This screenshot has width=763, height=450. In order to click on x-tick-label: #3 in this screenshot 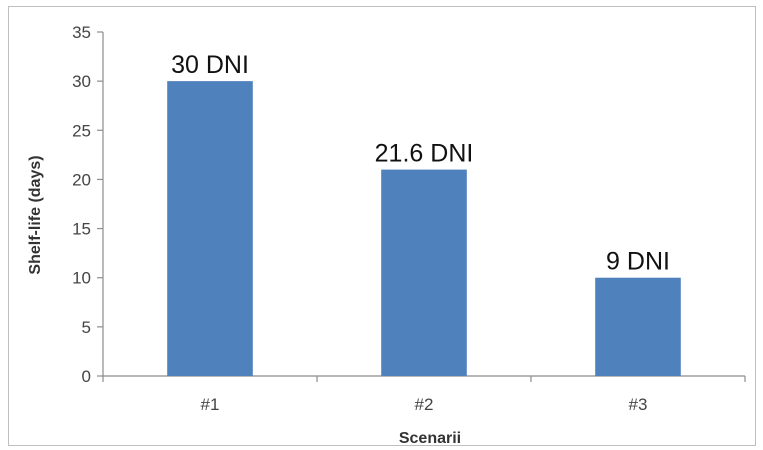, I will do `click(638, 404)`.